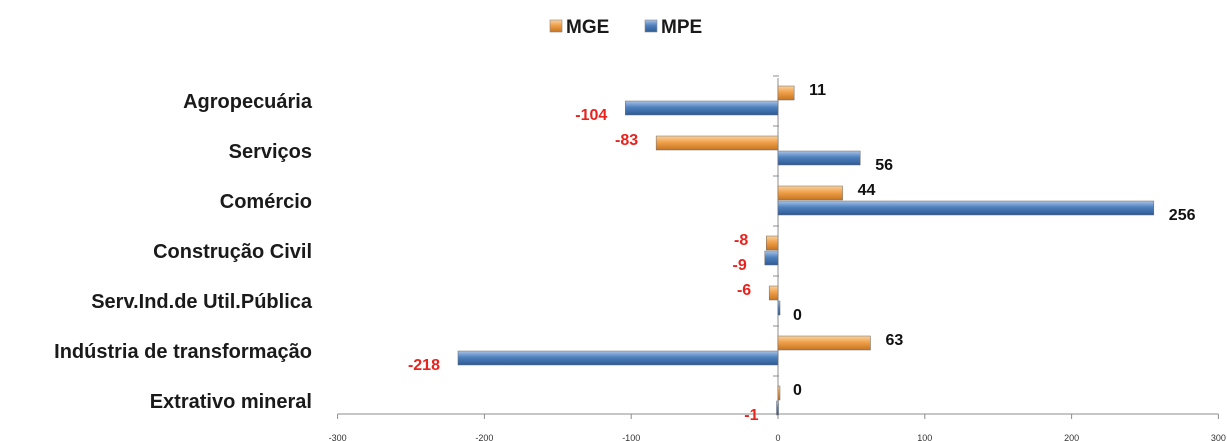 This screenshot has height=441, width=1227. Describe the element at coordinates (771, 258) in the screenshot. I see `bar-mpe-construcao-civil` at that location.